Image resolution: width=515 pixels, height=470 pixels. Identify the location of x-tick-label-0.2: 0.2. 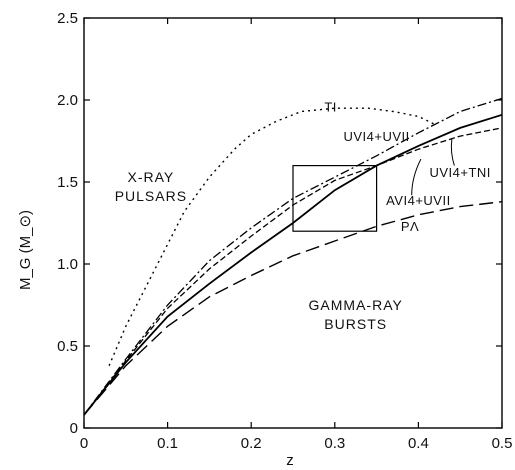
(251, 443).